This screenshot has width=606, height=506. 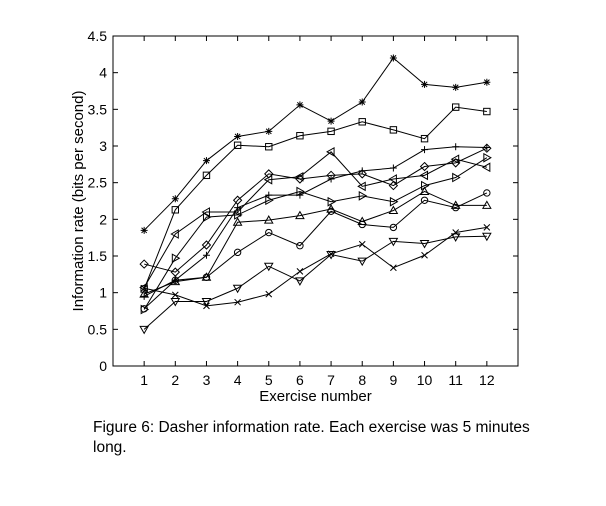 I want to click on x-tick-label: 6, so click(x=300, y=380).